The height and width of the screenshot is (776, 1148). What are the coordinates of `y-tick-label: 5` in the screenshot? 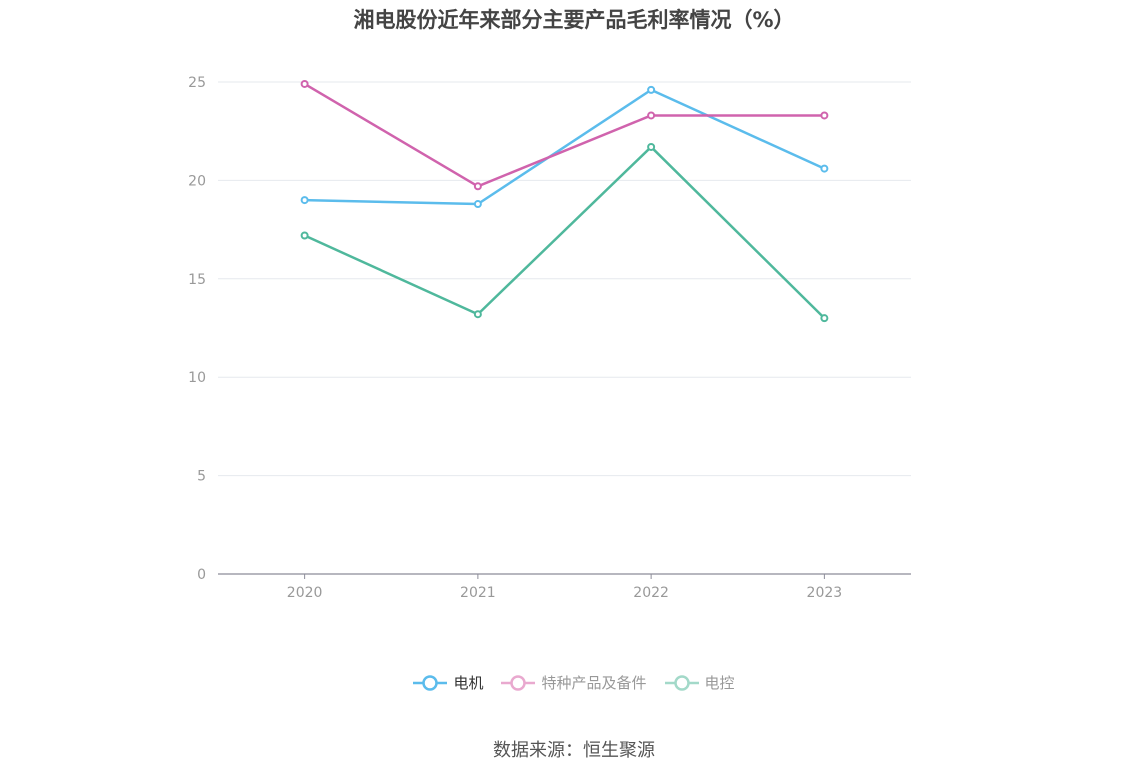 It's located at (201, 477).